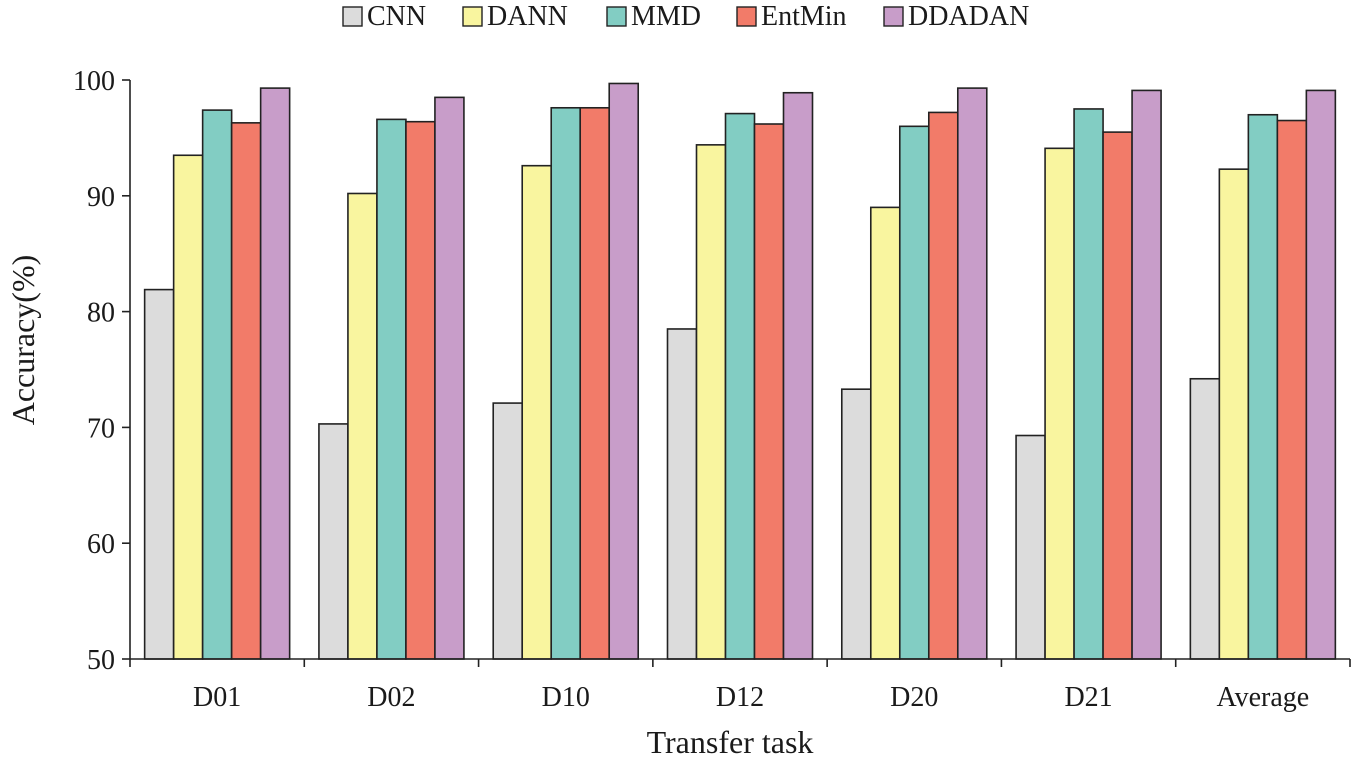 The height and width of the screenshot is (762, 1351). Describe the element at coordinates (362, 426) in the screenshot. I see `bar-dann-d02` at that location.